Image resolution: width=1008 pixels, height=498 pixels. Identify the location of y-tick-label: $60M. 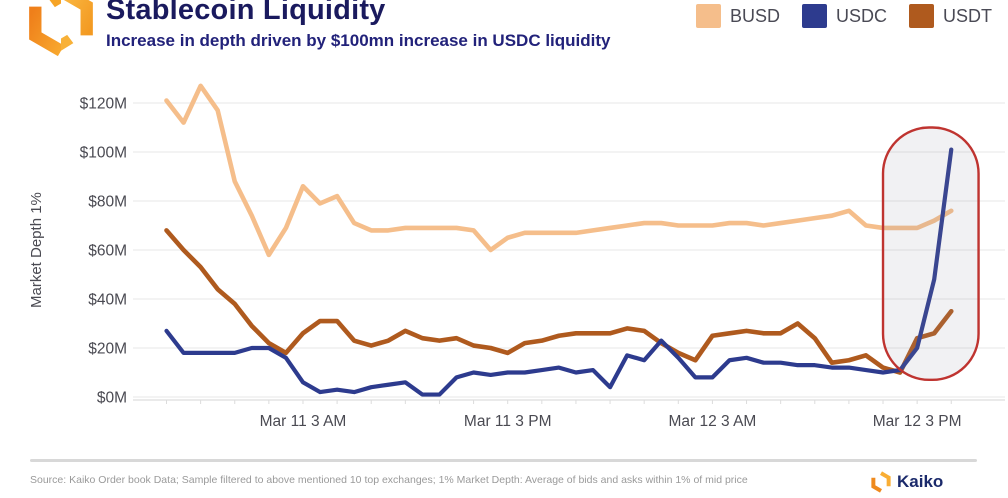
(107, 251).